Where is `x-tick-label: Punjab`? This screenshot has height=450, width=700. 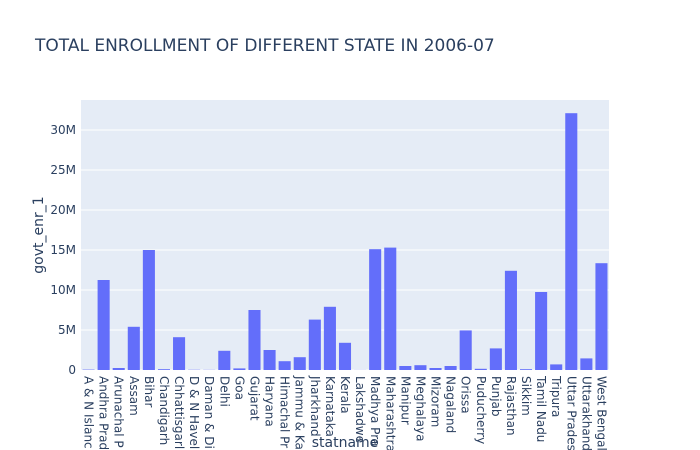
x-tick-label: Punjab is located at coordinates (496, 396).